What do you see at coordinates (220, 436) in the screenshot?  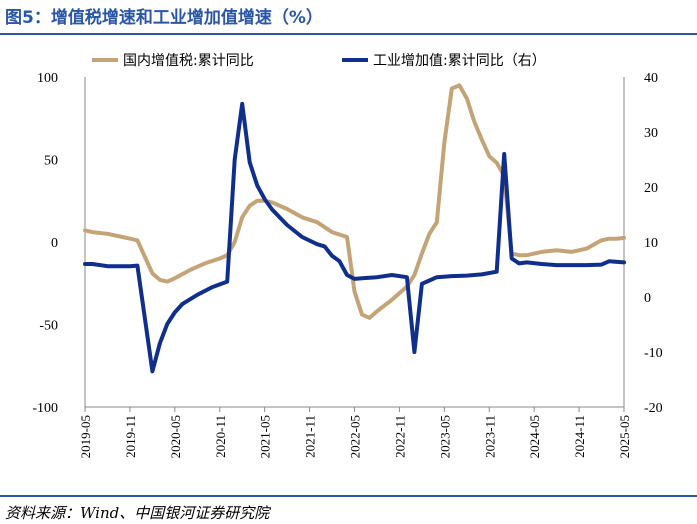 I see `x-tick-label: 2020-11` at bounding box center [220, 436].